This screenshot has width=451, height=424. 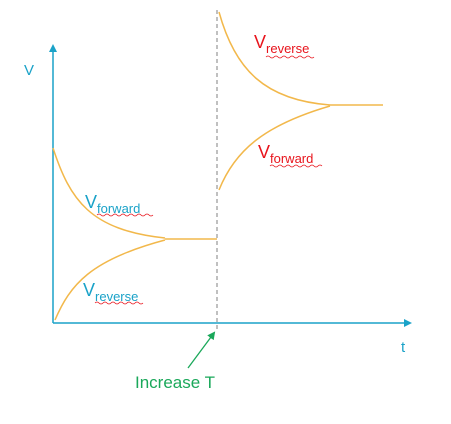 What do you see at coordinates (291, 158) in the screenshot?
I see `label-v-forward-after-sub: forward` at bounding box center [291, 158].